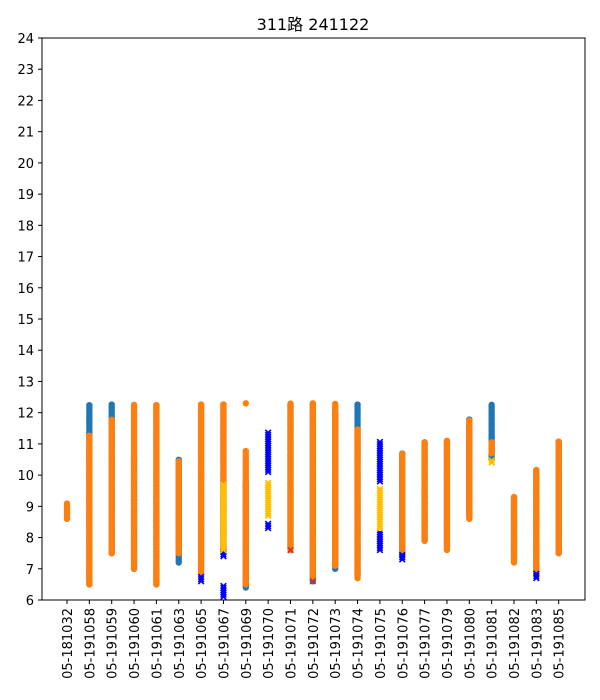 This screenshot has height=700, width=600. I want to click on y-tick-label: 9, so click(30, 507).